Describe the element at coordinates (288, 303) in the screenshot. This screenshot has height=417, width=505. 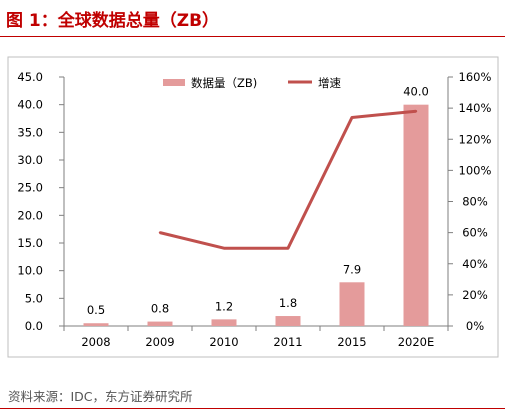
I see `bar-value-label: 1.8` at that location.